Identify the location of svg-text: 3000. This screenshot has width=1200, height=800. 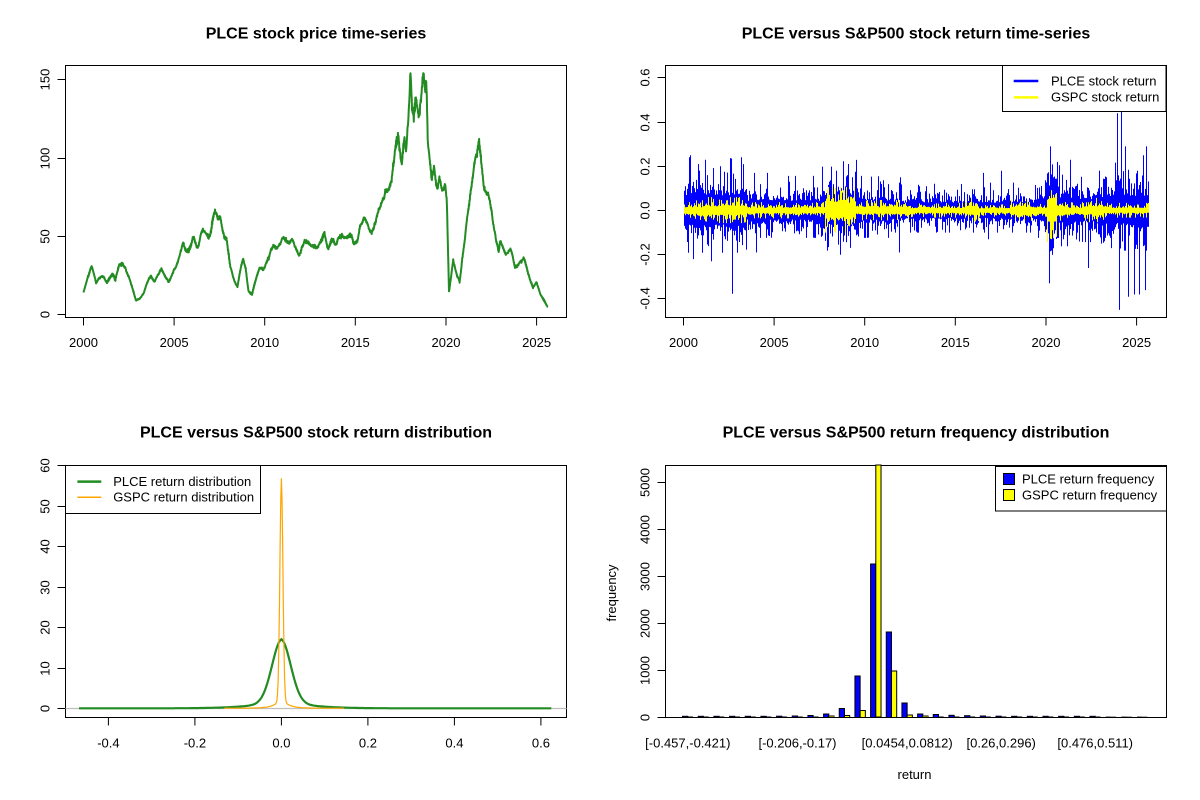
(645, 576).